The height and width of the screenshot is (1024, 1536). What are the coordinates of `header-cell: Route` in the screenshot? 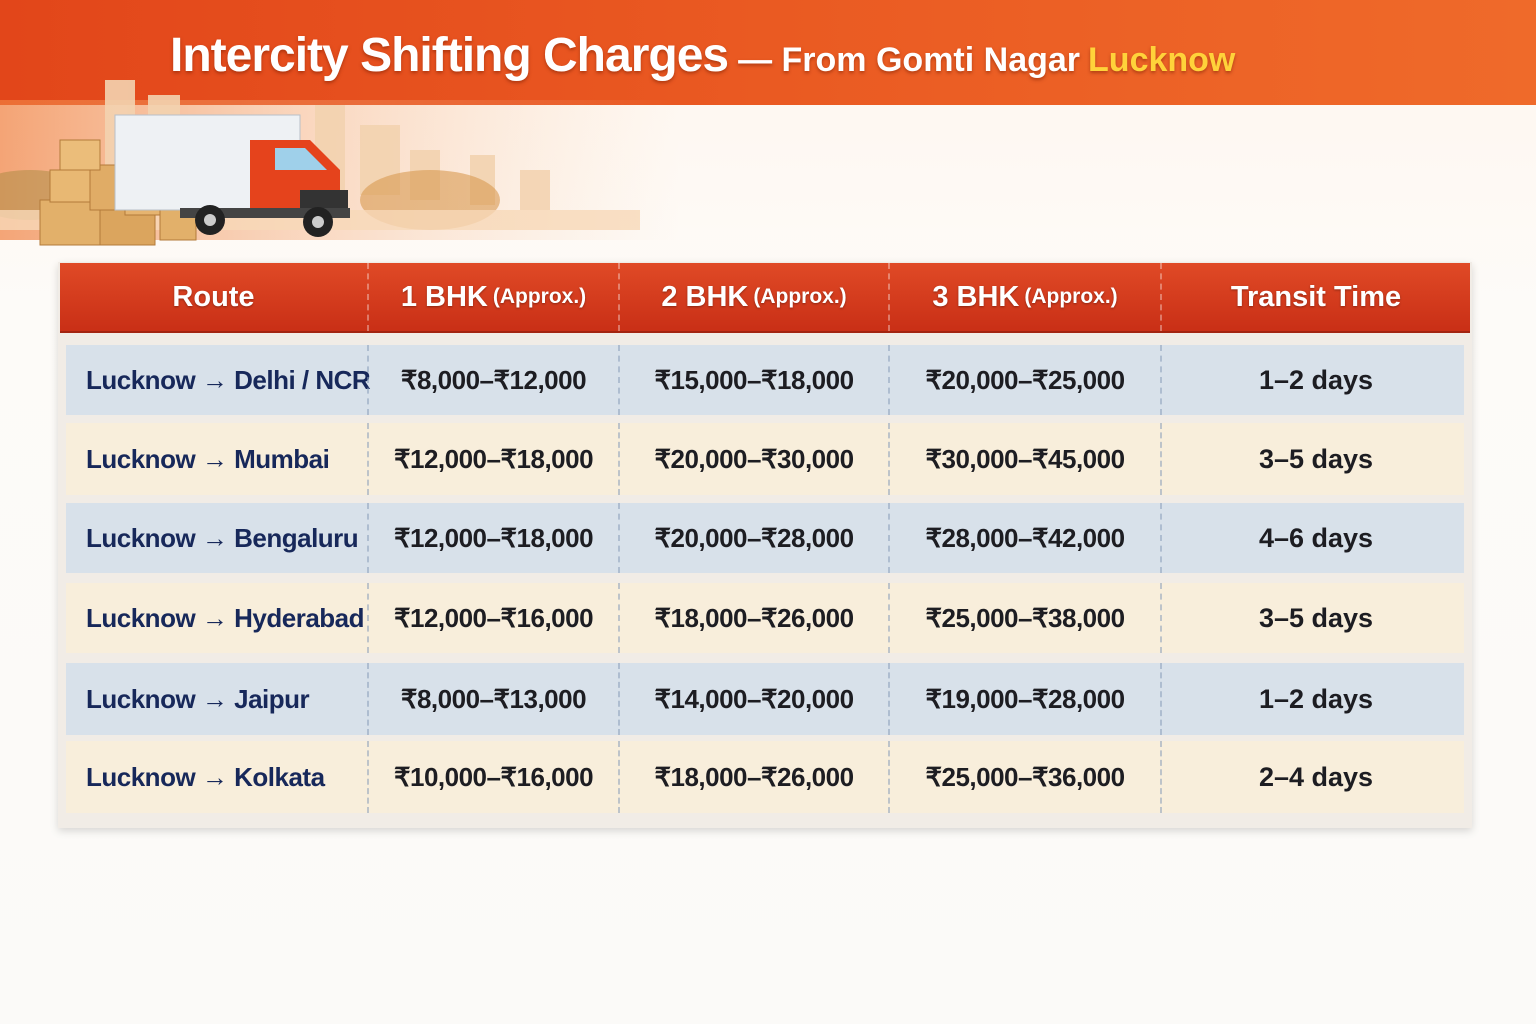 It's located at (213, 297).